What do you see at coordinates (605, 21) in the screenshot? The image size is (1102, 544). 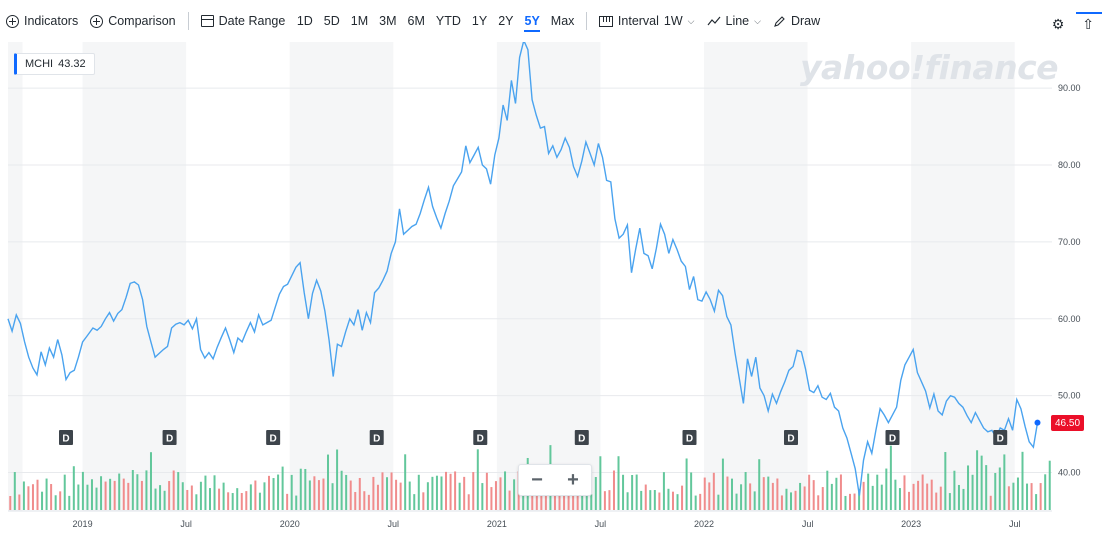 I see `candlestick-icon` at bounding box center [605, 21].